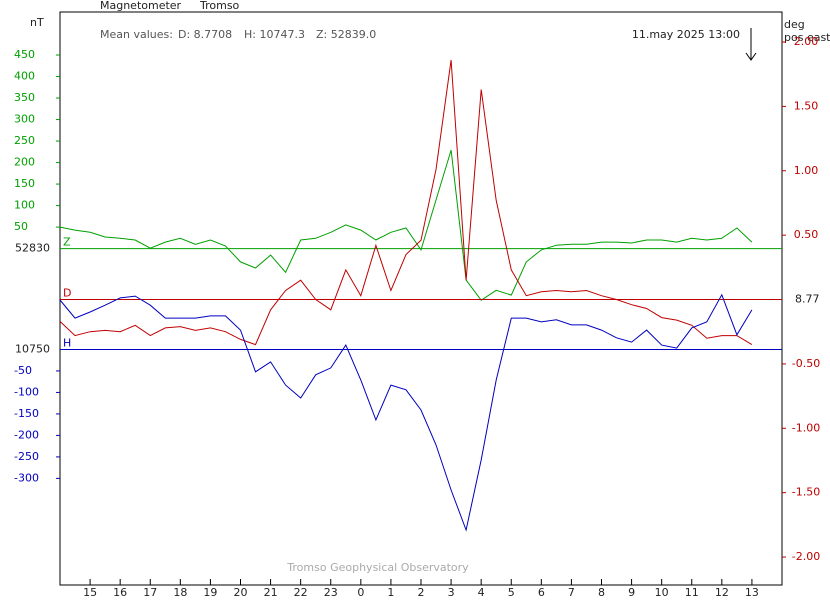 Image resolution: width=830 pixels, height=600 pixels. Describe the element at coordinates (21, 226) in the screenshot. I see `y-tick-label: 50` at that location.